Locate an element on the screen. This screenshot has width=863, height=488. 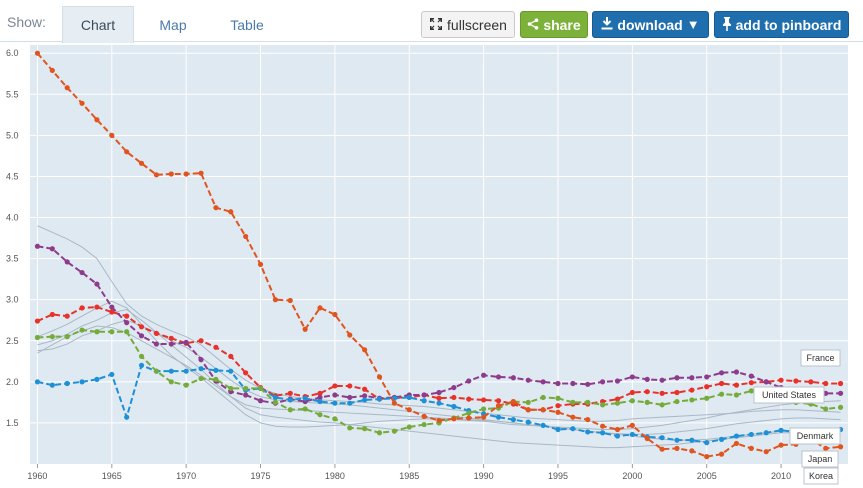
fullscreen-label: fullscreen is located at coordinates (477, 24).